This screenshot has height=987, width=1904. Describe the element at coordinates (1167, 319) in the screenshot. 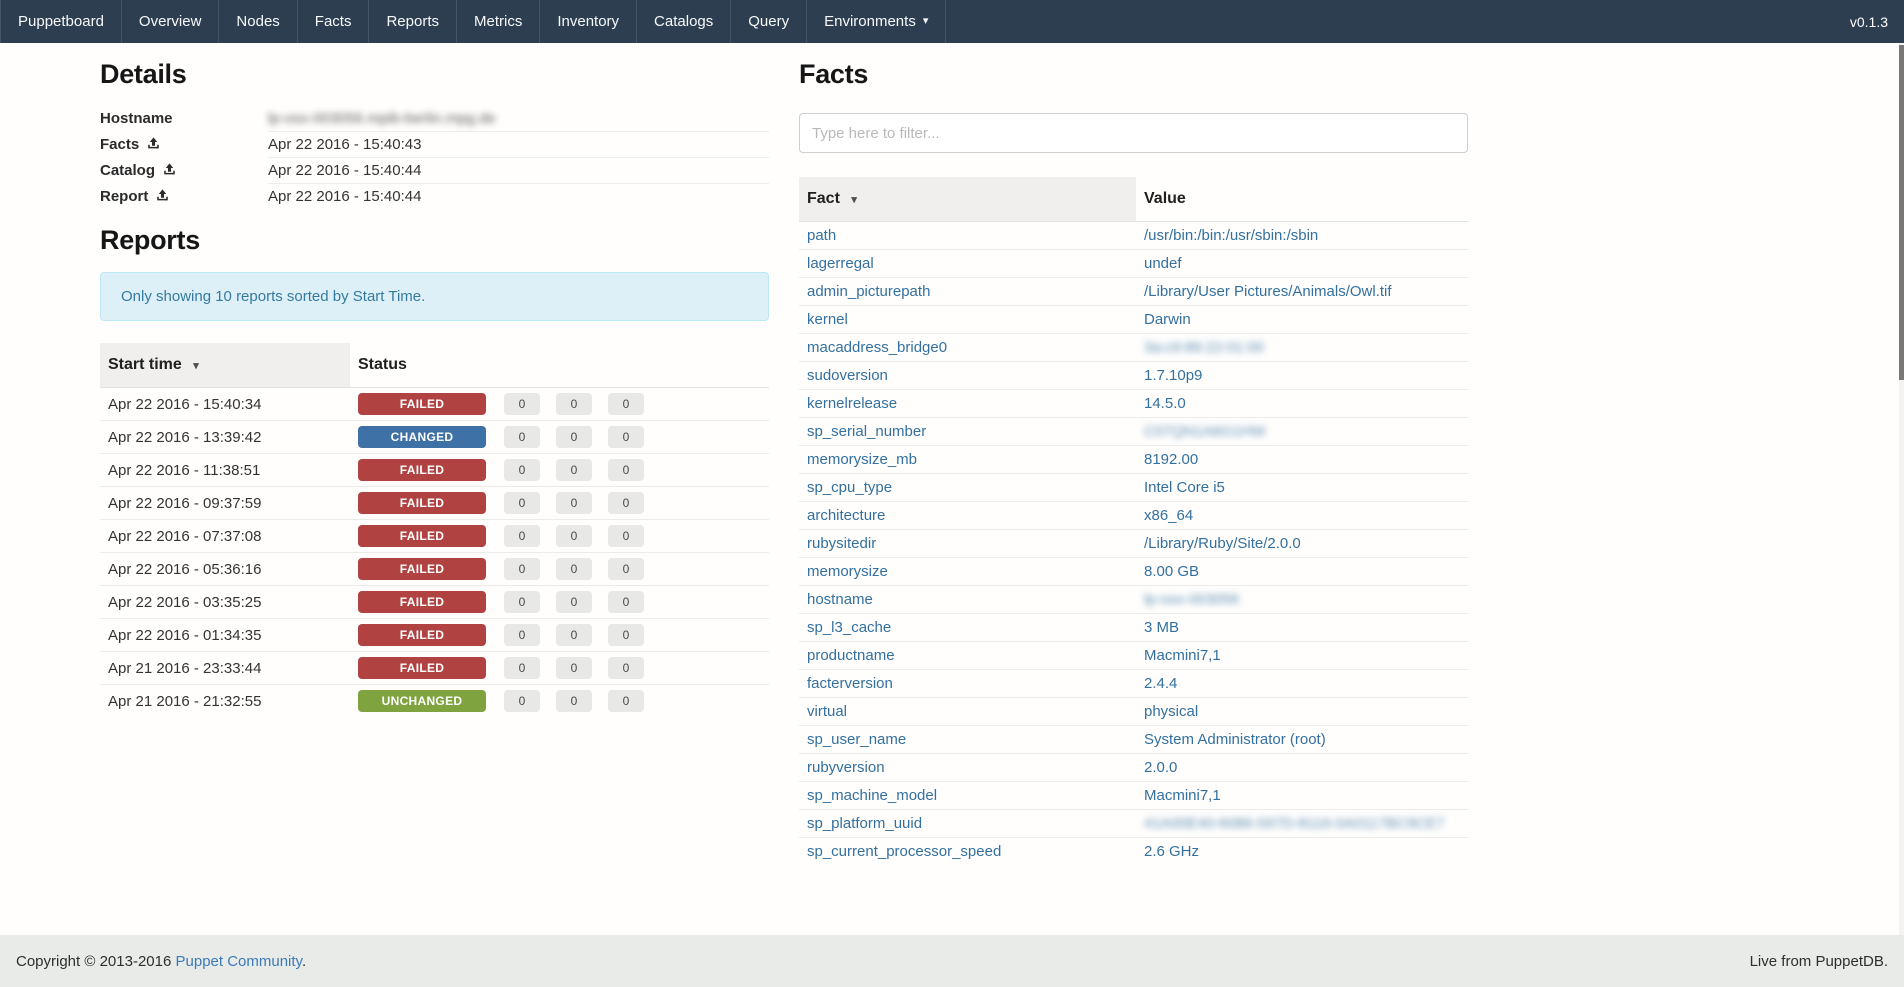

I see `fact-value: Darwin` at that location.